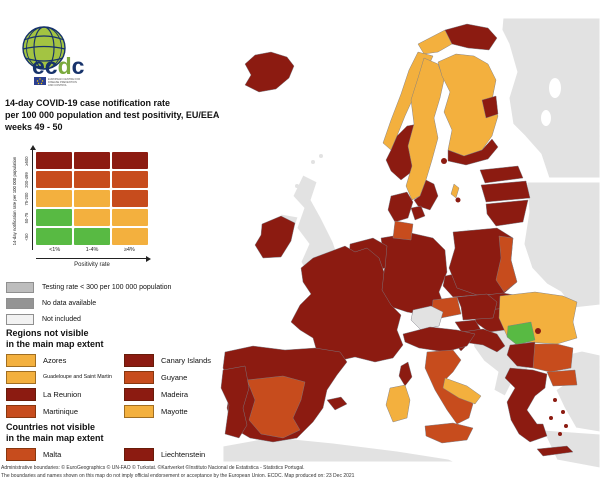 This screenshot has width=600, height=489. What do you see at coordinates (426, 195) in the screenshot?
I see `map-region-sweden_south` at bounding box center [426, 195].